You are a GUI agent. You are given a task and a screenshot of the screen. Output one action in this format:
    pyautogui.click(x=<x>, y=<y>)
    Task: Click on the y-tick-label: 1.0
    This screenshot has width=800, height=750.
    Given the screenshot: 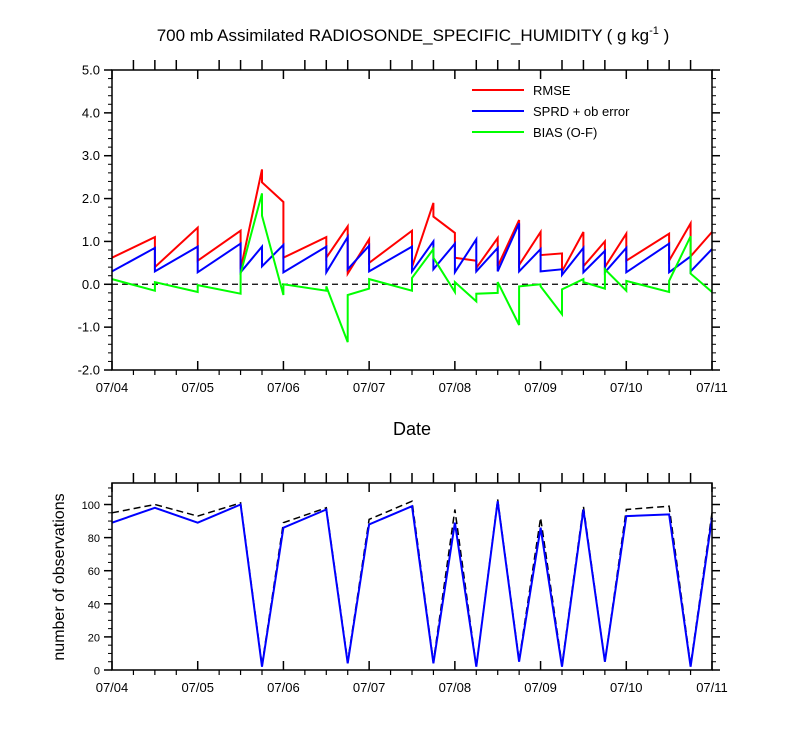 What is the action you would take?
    pyautogui.click(x=91, y=241)
    